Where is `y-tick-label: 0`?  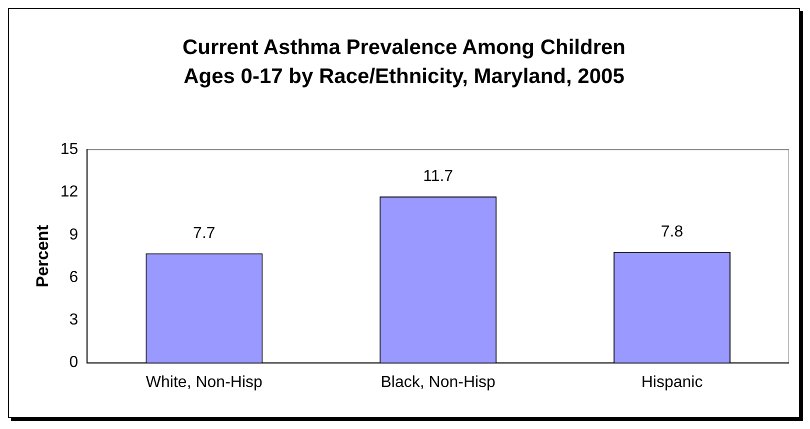 y-tick-label: 0 is located at coordinates (73, 363).